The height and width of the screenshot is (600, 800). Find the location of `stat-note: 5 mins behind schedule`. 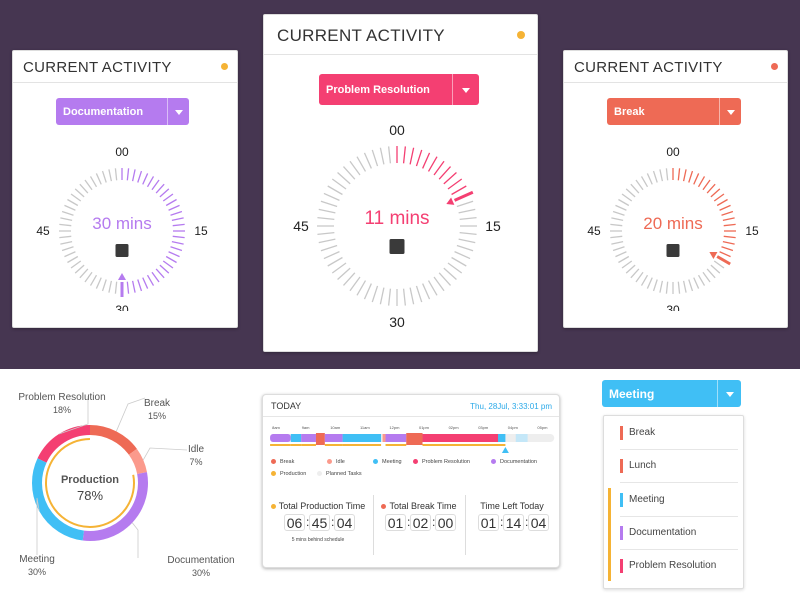

stat-note: 5 mins behind schedule is located at coordinates (318, 540).